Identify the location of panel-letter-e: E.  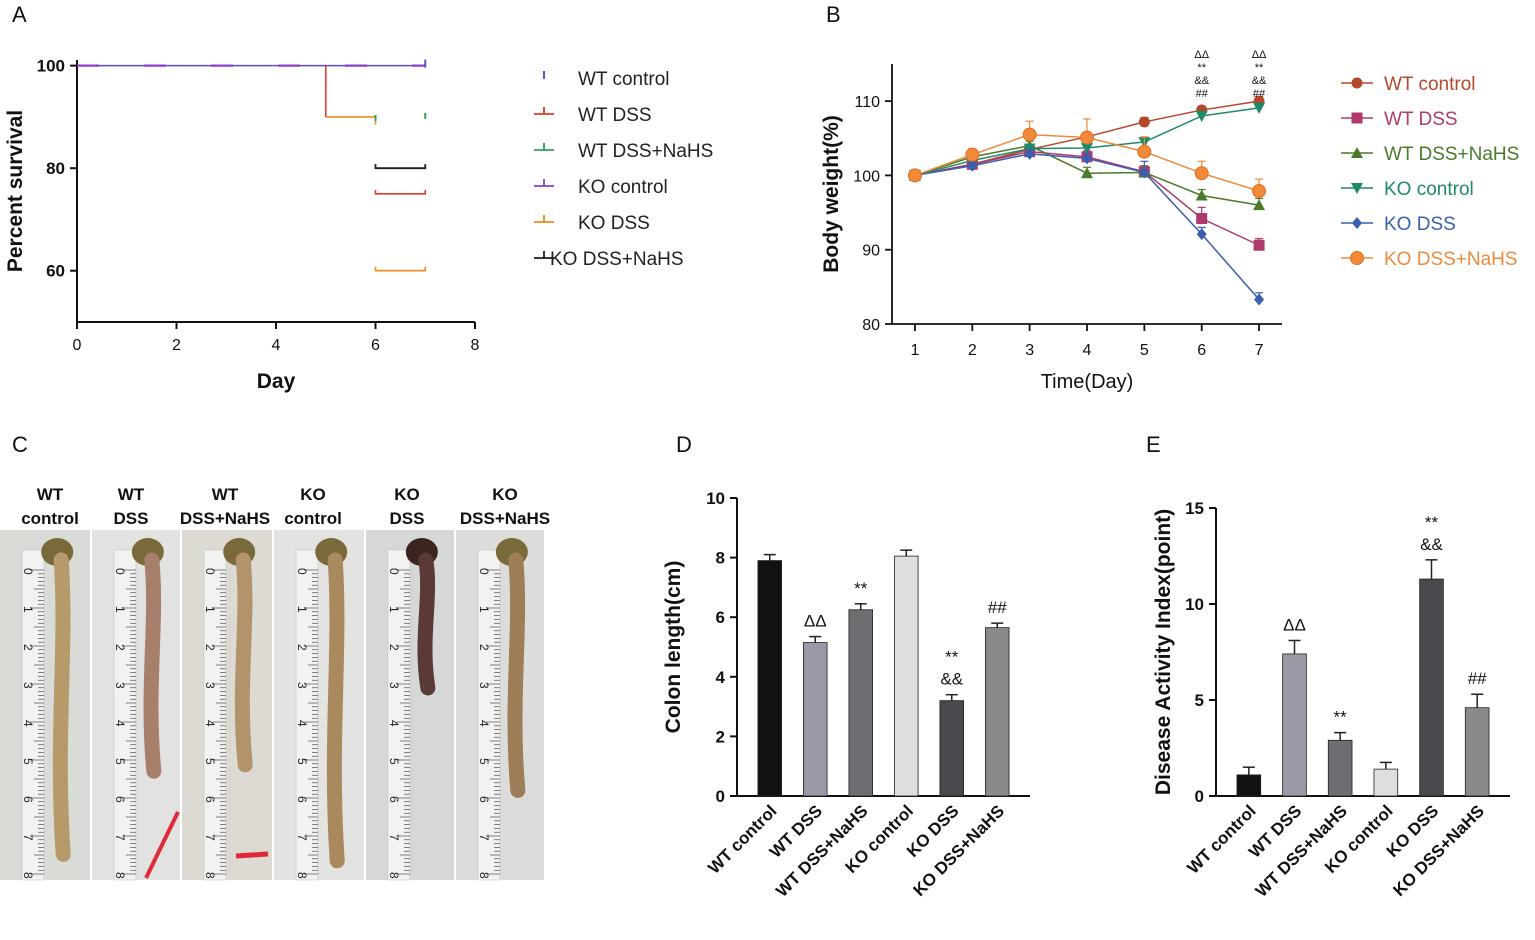
(1153, 444).